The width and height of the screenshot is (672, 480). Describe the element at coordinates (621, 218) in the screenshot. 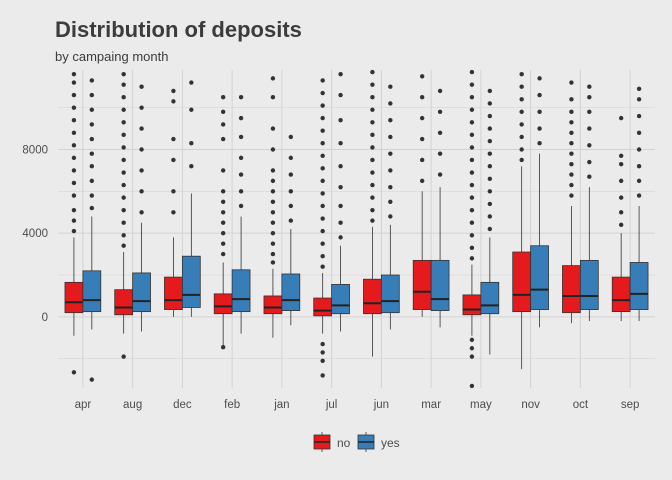

I see `box-sep-no` at that location.